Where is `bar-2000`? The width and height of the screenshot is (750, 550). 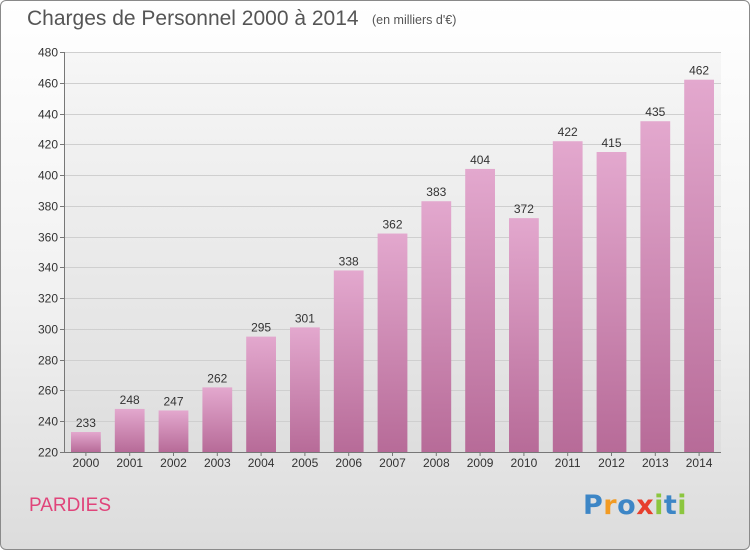
bar-2000 is located at coordinates (86, 442).